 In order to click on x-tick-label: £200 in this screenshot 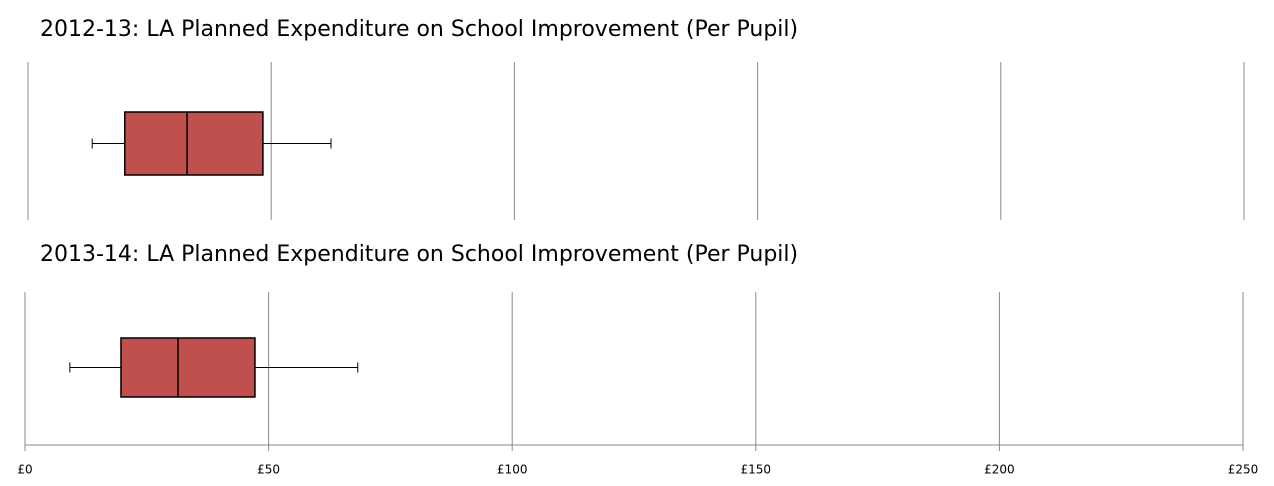, I will do `click(999, 470)`.